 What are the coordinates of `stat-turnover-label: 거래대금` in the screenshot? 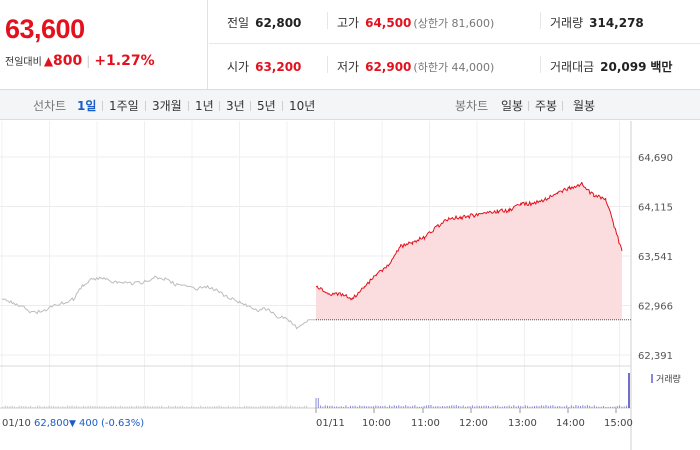 It's located at (572, 67).